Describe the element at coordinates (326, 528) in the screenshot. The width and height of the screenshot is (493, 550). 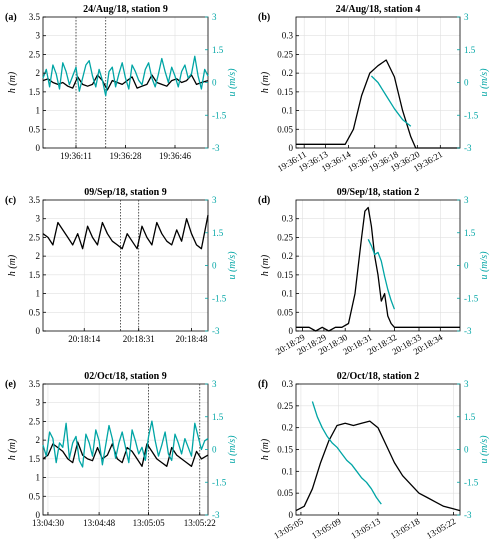
I see `x-tick-label: 13:05:09` at that location.